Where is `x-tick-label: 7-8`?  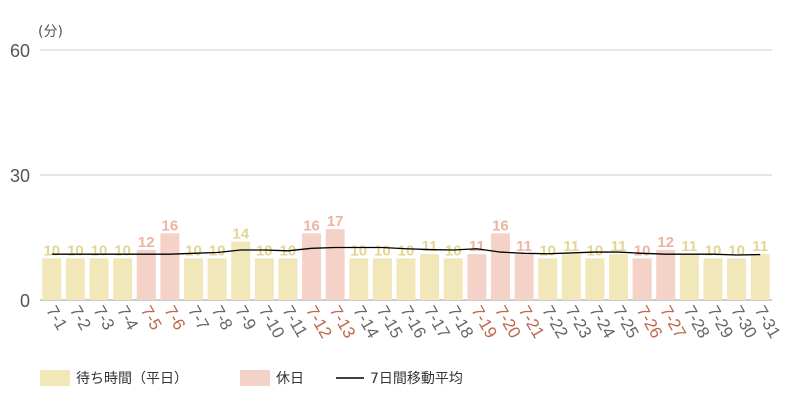
x-tick-label: 7-8 is located at coordinates (222, 318).